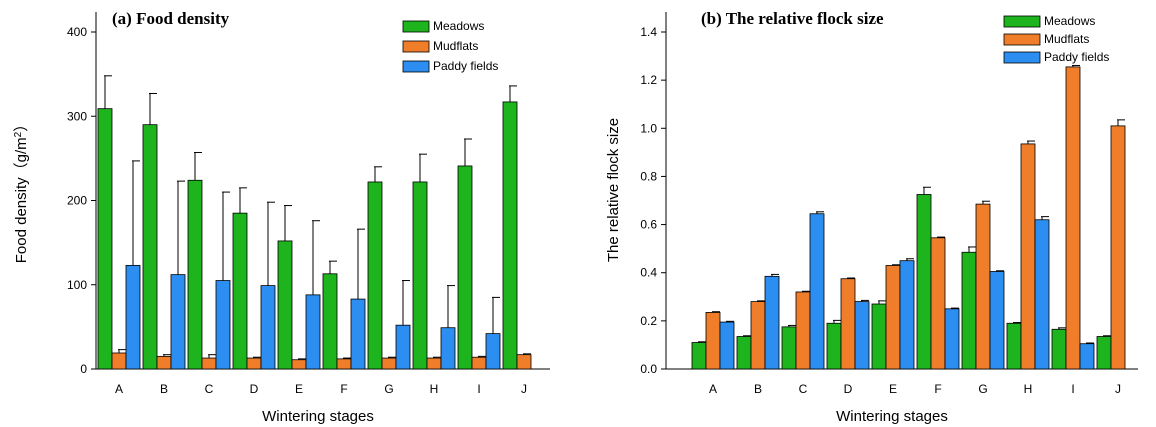 This screenshot has height=427, width=1156. Describe the element at coordinates (77, 285) in the screenshot. I see `y-tick-label: 100` at that location.